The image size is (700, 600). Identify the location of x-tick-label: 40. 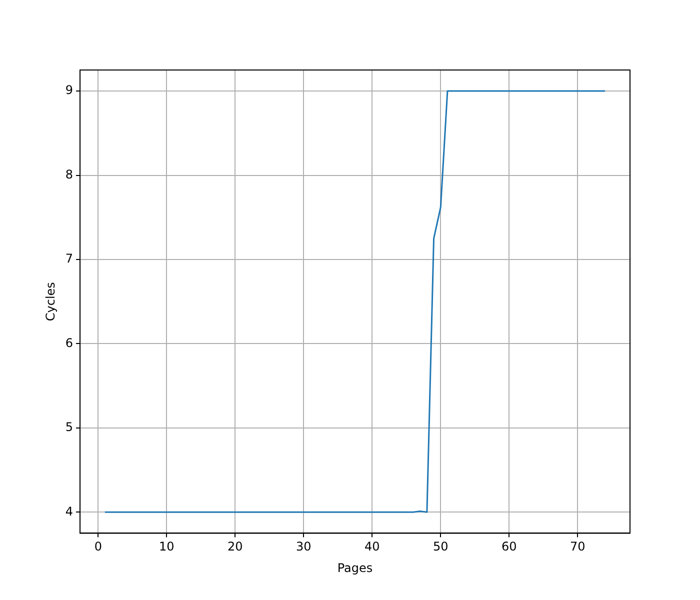
(372, 547).